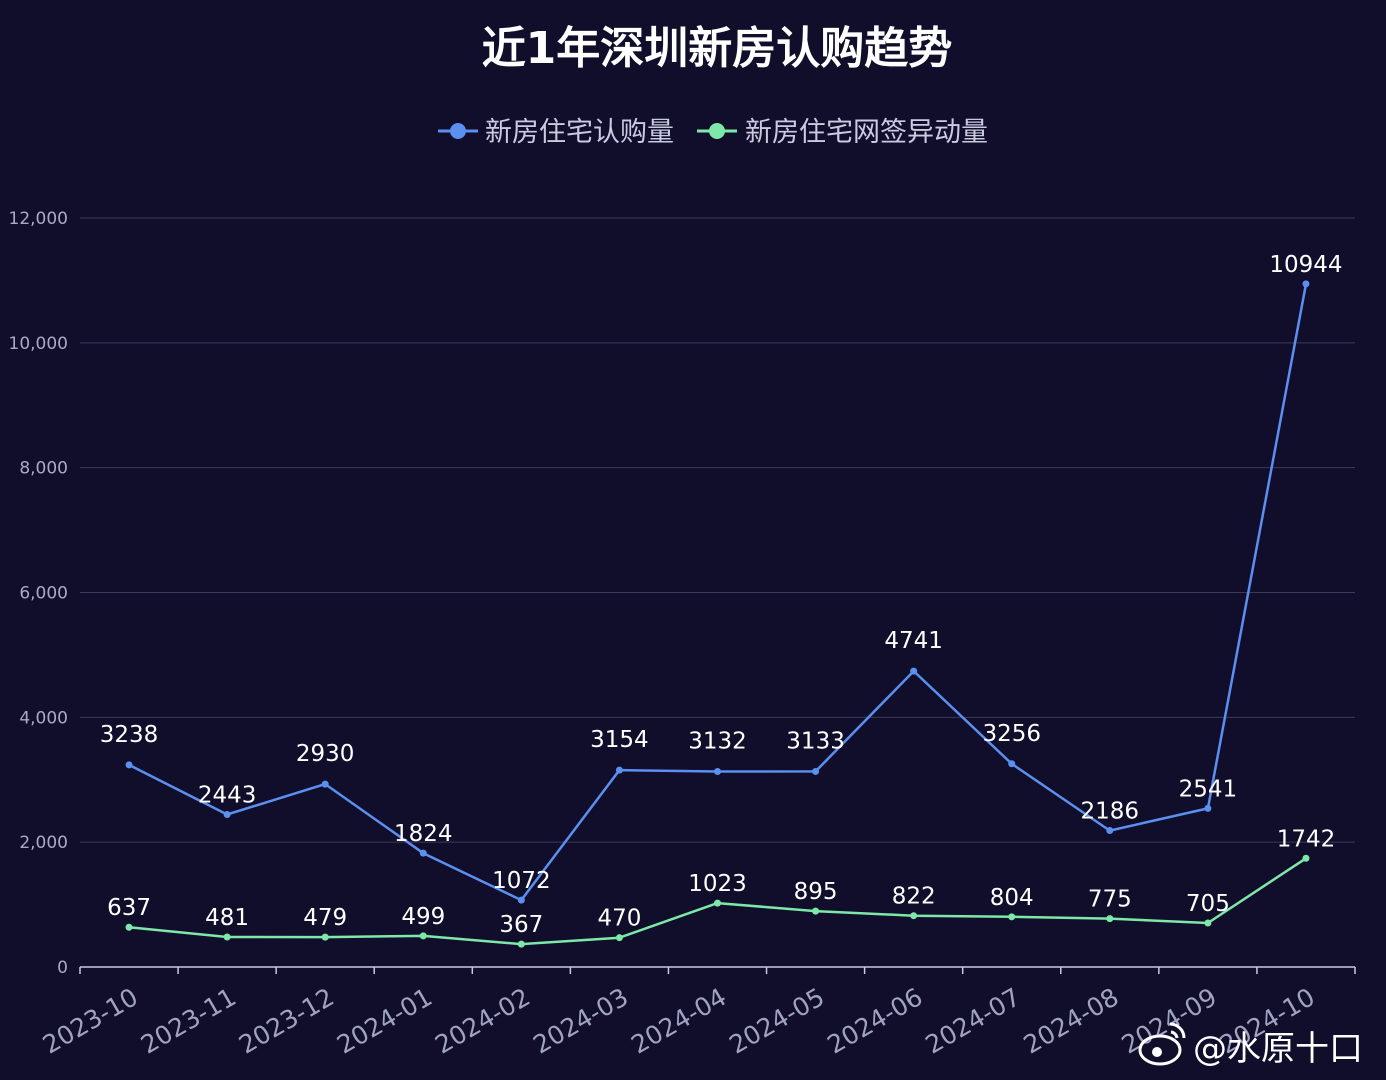 This screenshot has height=1080, width=1386. Describe the element at coordinates (62, 968) in the screenshot. I see `y-tick-label: 0` at that location.